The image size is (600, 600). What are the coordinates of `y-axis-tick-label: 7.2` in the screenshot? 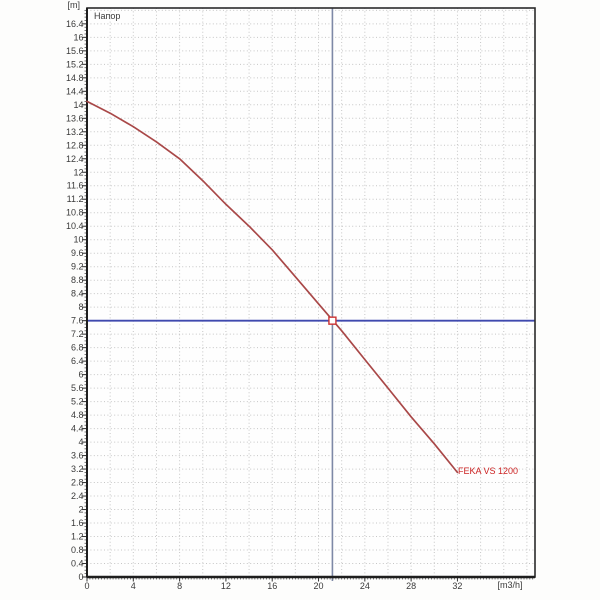 It's located at (77, 334).